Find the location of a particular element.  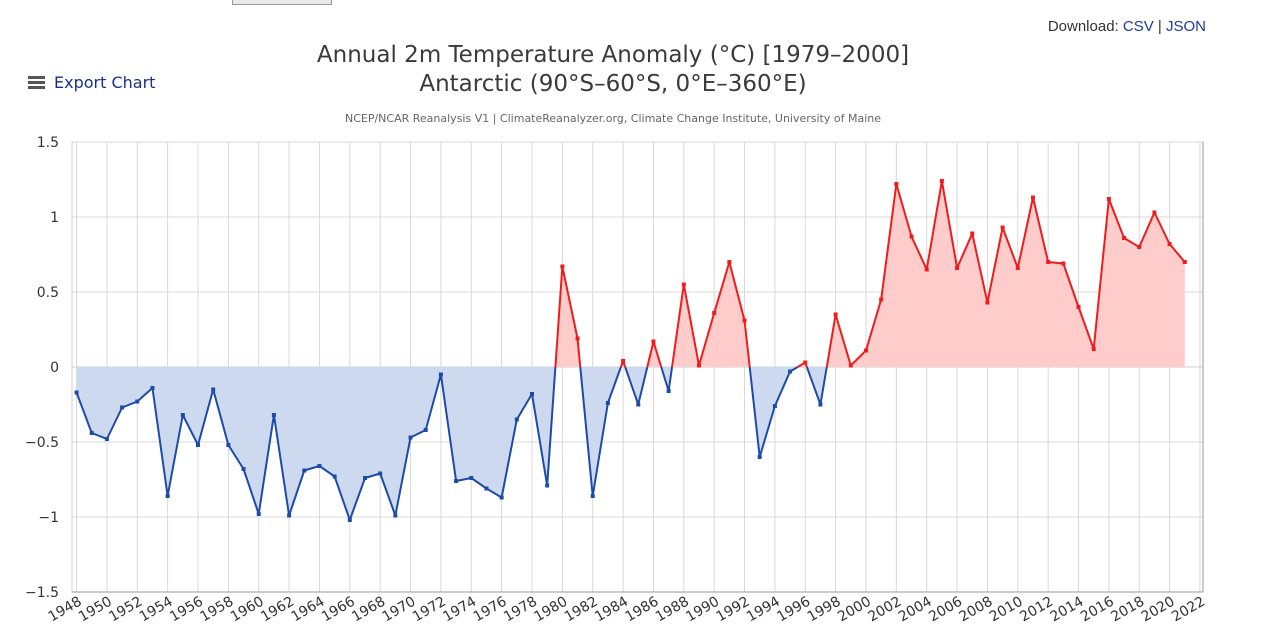

export-chart-button: Export Chart is located at coordinates (91, 82).